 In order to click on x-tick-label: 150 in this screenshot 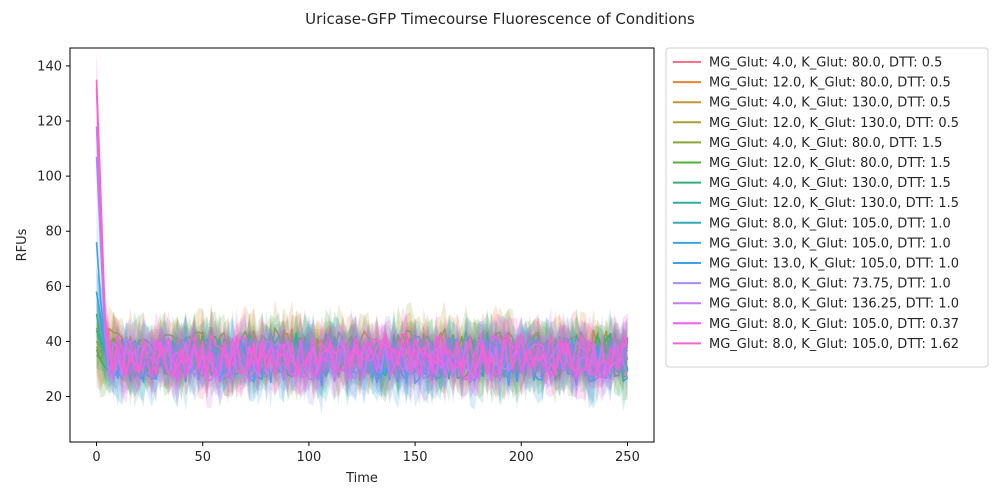, I will do `click(415, 457)`.